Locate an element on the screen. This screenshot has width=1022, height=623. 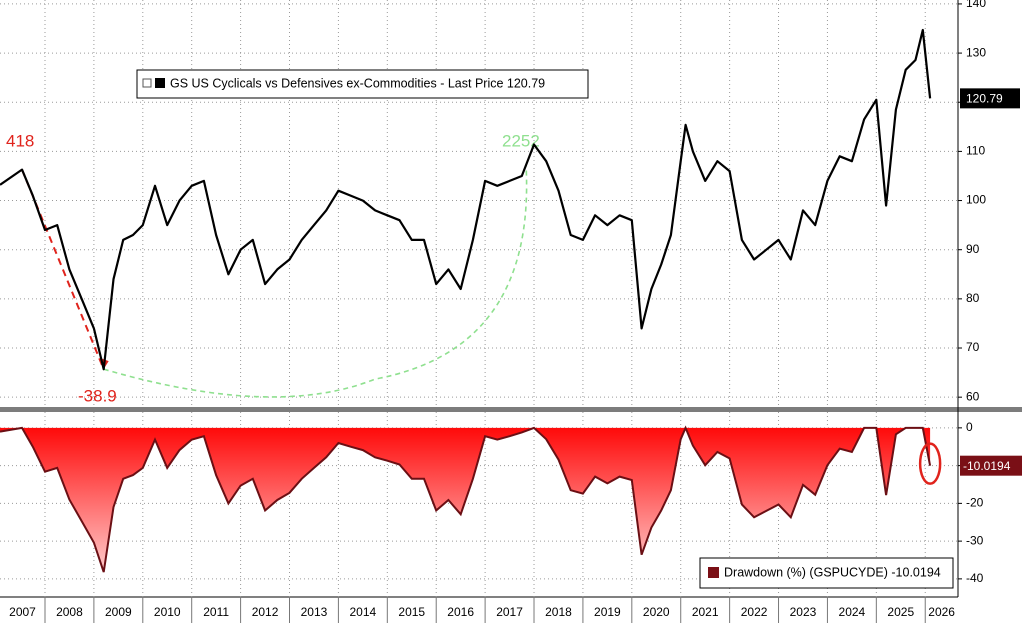
y-tick-label: 80 is located at coordinates (973, 298).